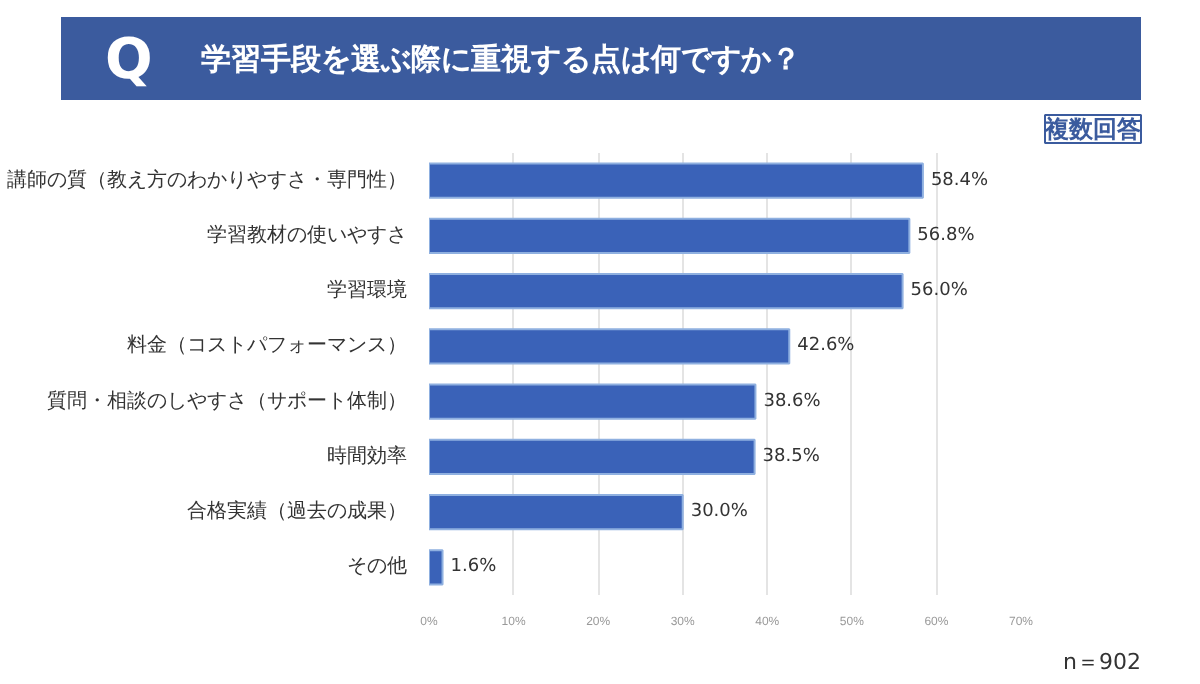 This screenshot has height=684, width=1200. I want to click on data-label: 30.0%, so click(719, 512).